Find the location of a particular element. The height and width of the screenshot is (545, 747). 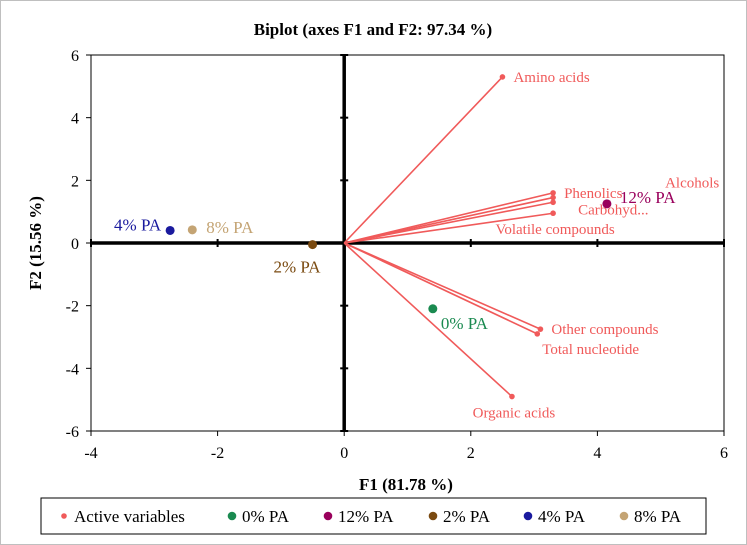

chart-title: Biplot (axes F1 and F2: 97.34 %) is located at coordinates (373, 29).